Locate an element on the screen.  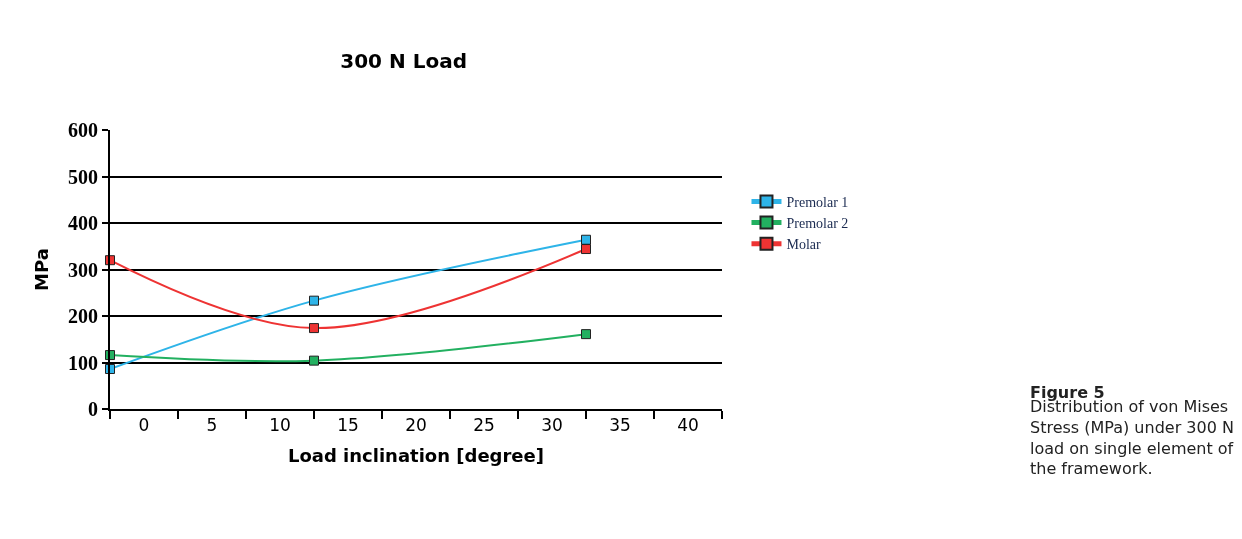
y-tick-label: 0 is located at coordinates (93, 409).